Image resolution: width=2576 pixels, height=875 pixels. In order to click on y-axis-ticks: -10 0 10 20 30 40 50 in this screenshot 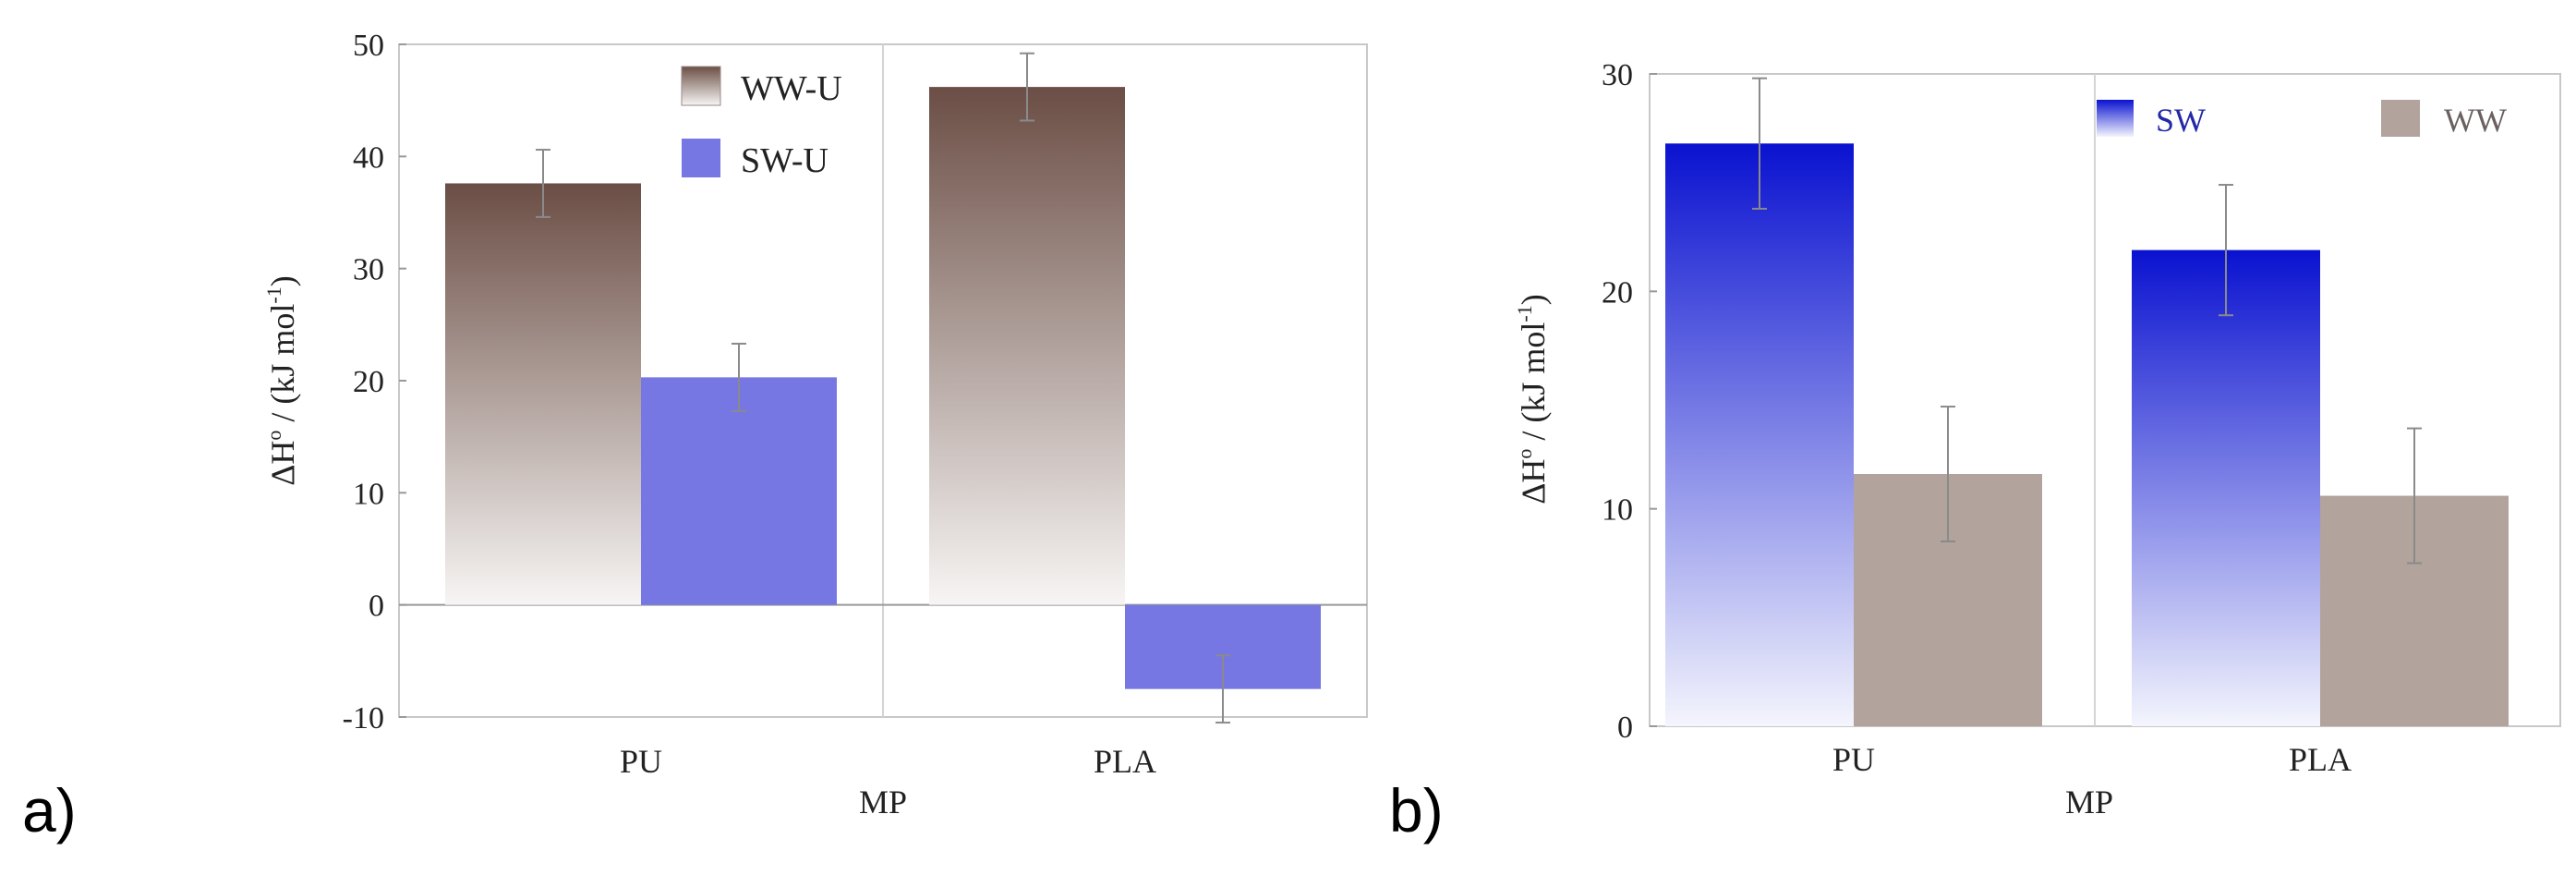, I will do `click(374, 382)`.